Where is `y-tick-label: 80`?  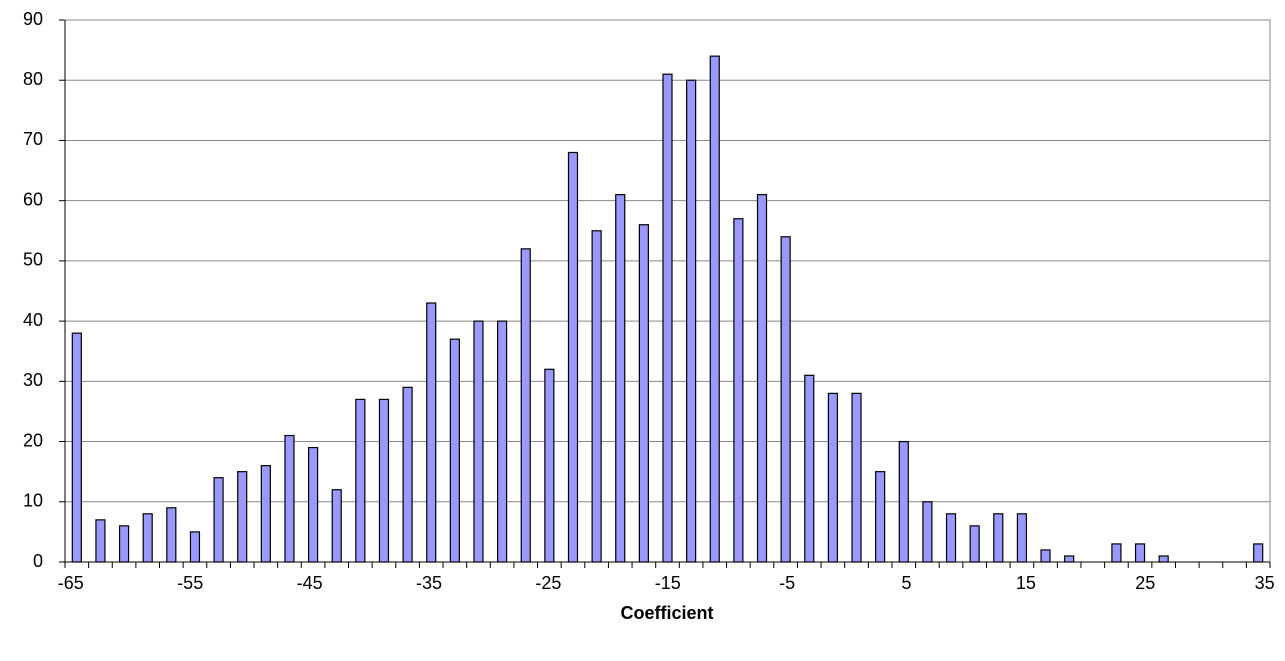 y-tick-label: 80 is located at coordinates (33, 79).